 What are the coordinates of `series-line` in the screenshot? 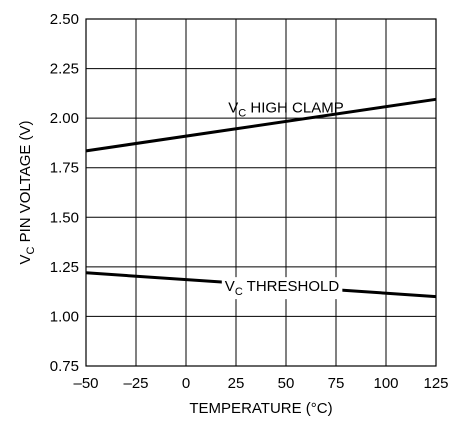 It's located at (261, 125).